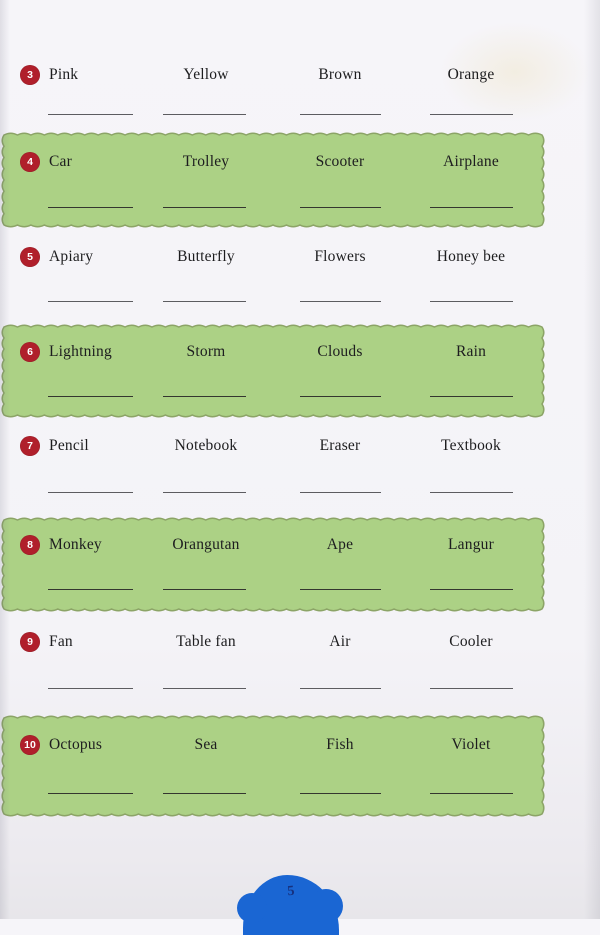 The width and height of the screenshot is (600, 935). What do you see at coordinates (471, 445) in the screenshot?
I see `word-option: Textbook` at bounding box center [471, 445].